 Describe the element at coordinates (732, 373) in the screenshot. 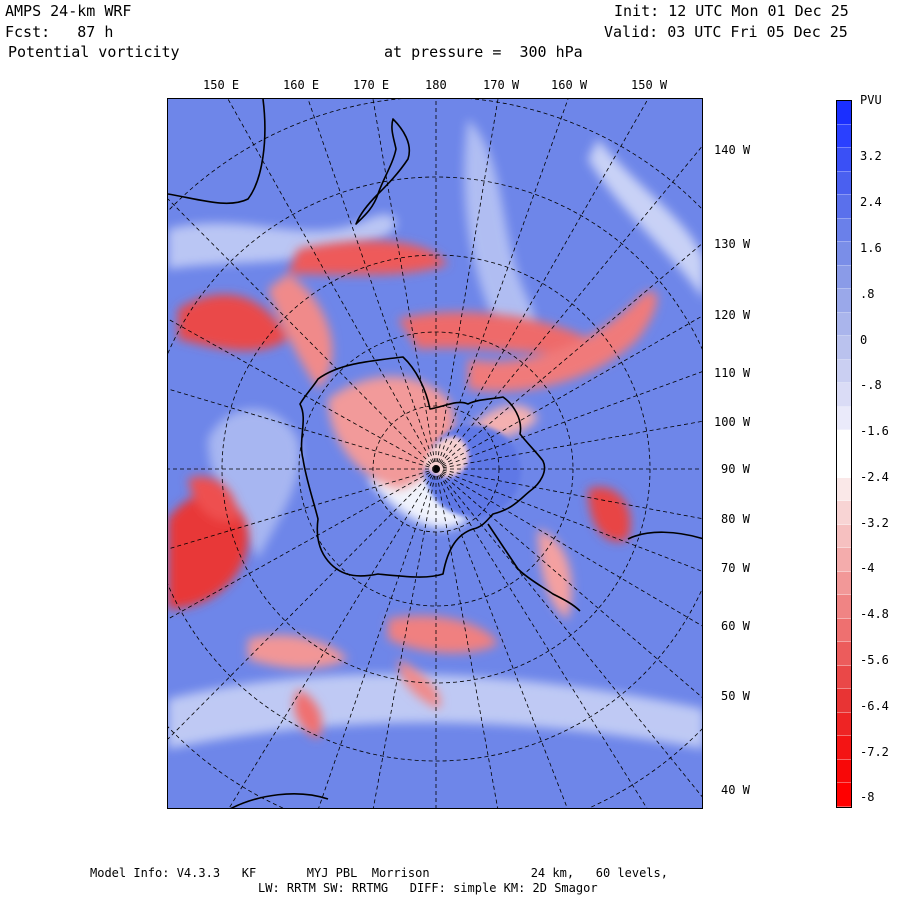

I see `lon-label-right: 110 W` at that location.